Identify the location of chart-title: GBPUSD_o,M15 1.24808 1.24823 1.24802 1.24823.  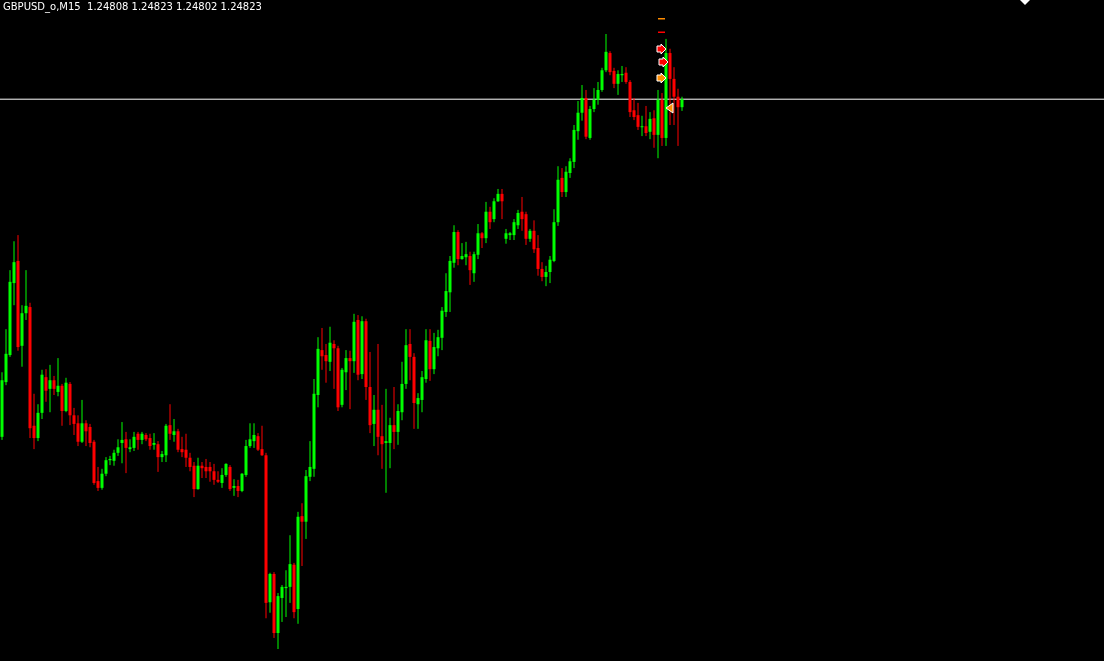
(132, 7).